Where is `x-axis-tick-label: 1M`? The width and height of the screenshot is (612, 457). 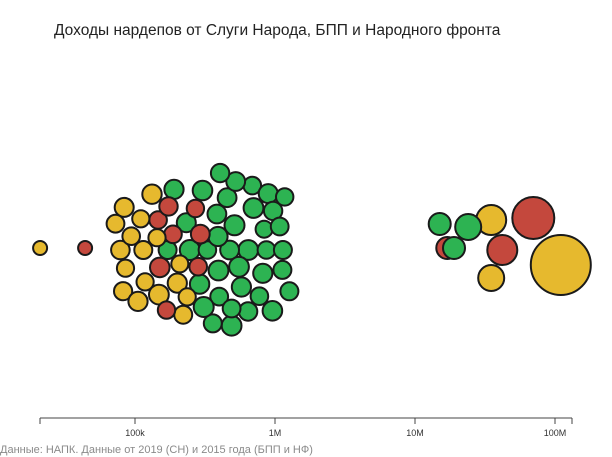
x-axis-tick-label: 1M is located at coordinates (275, 433).